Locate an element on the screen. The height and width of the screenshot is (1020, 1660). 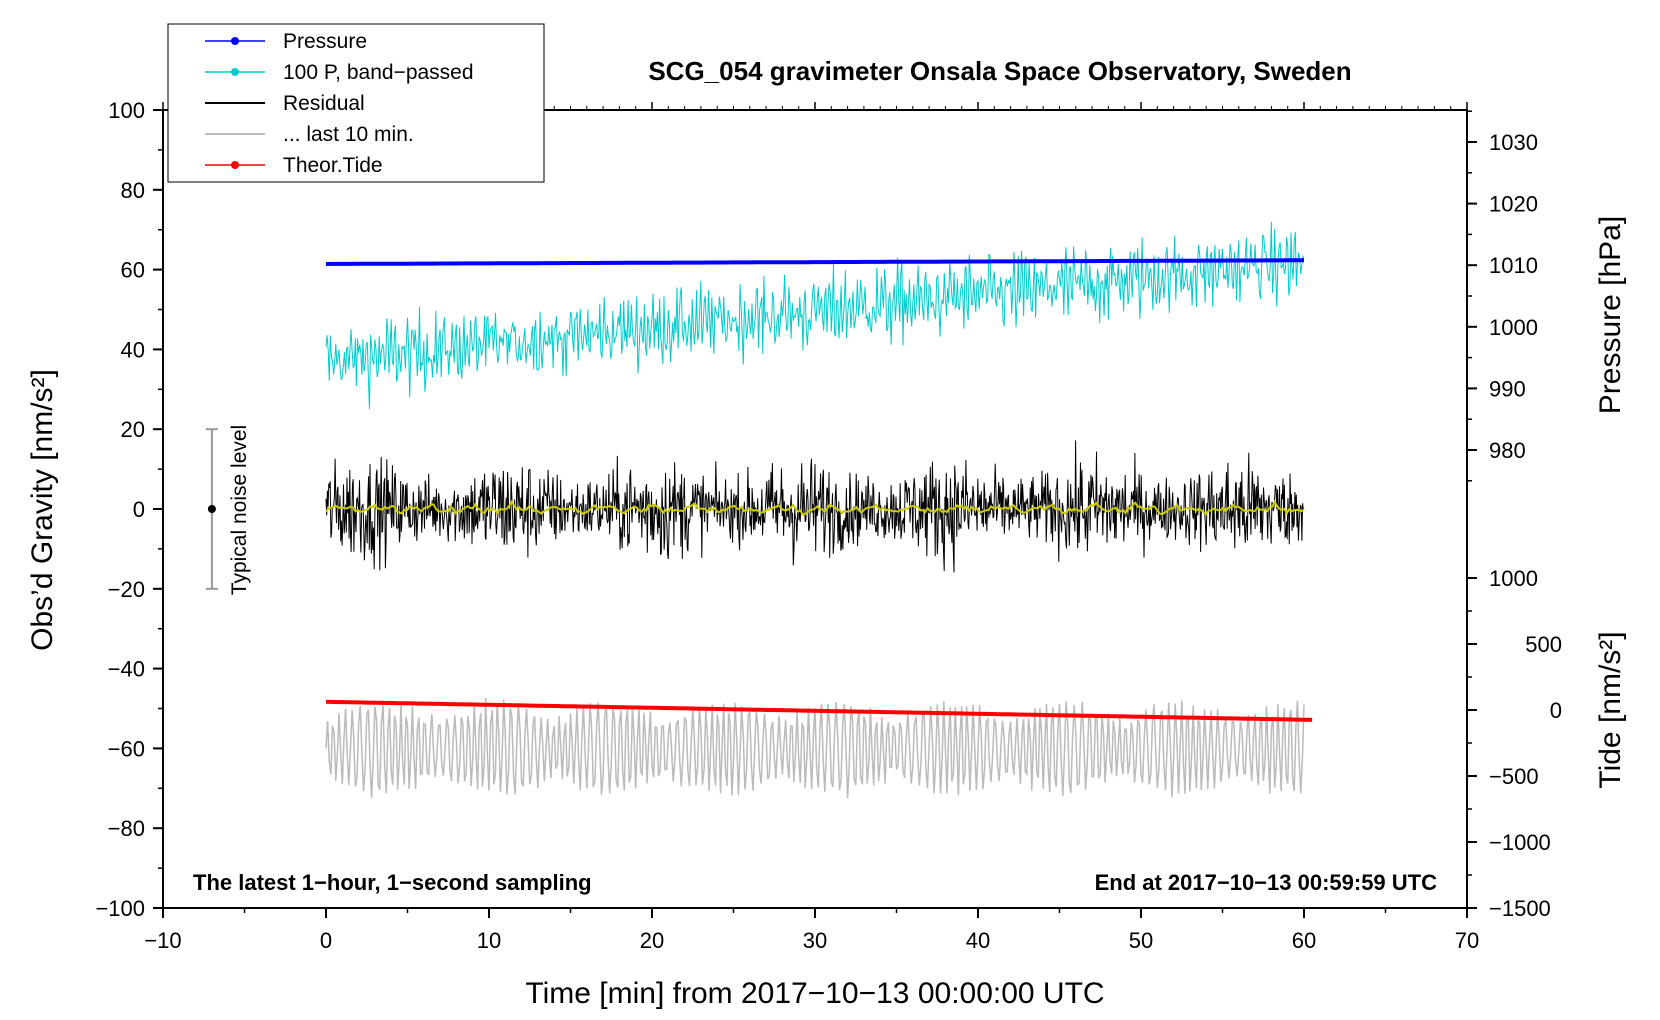
legend-label: Residual is located at coordinates (324, 103).